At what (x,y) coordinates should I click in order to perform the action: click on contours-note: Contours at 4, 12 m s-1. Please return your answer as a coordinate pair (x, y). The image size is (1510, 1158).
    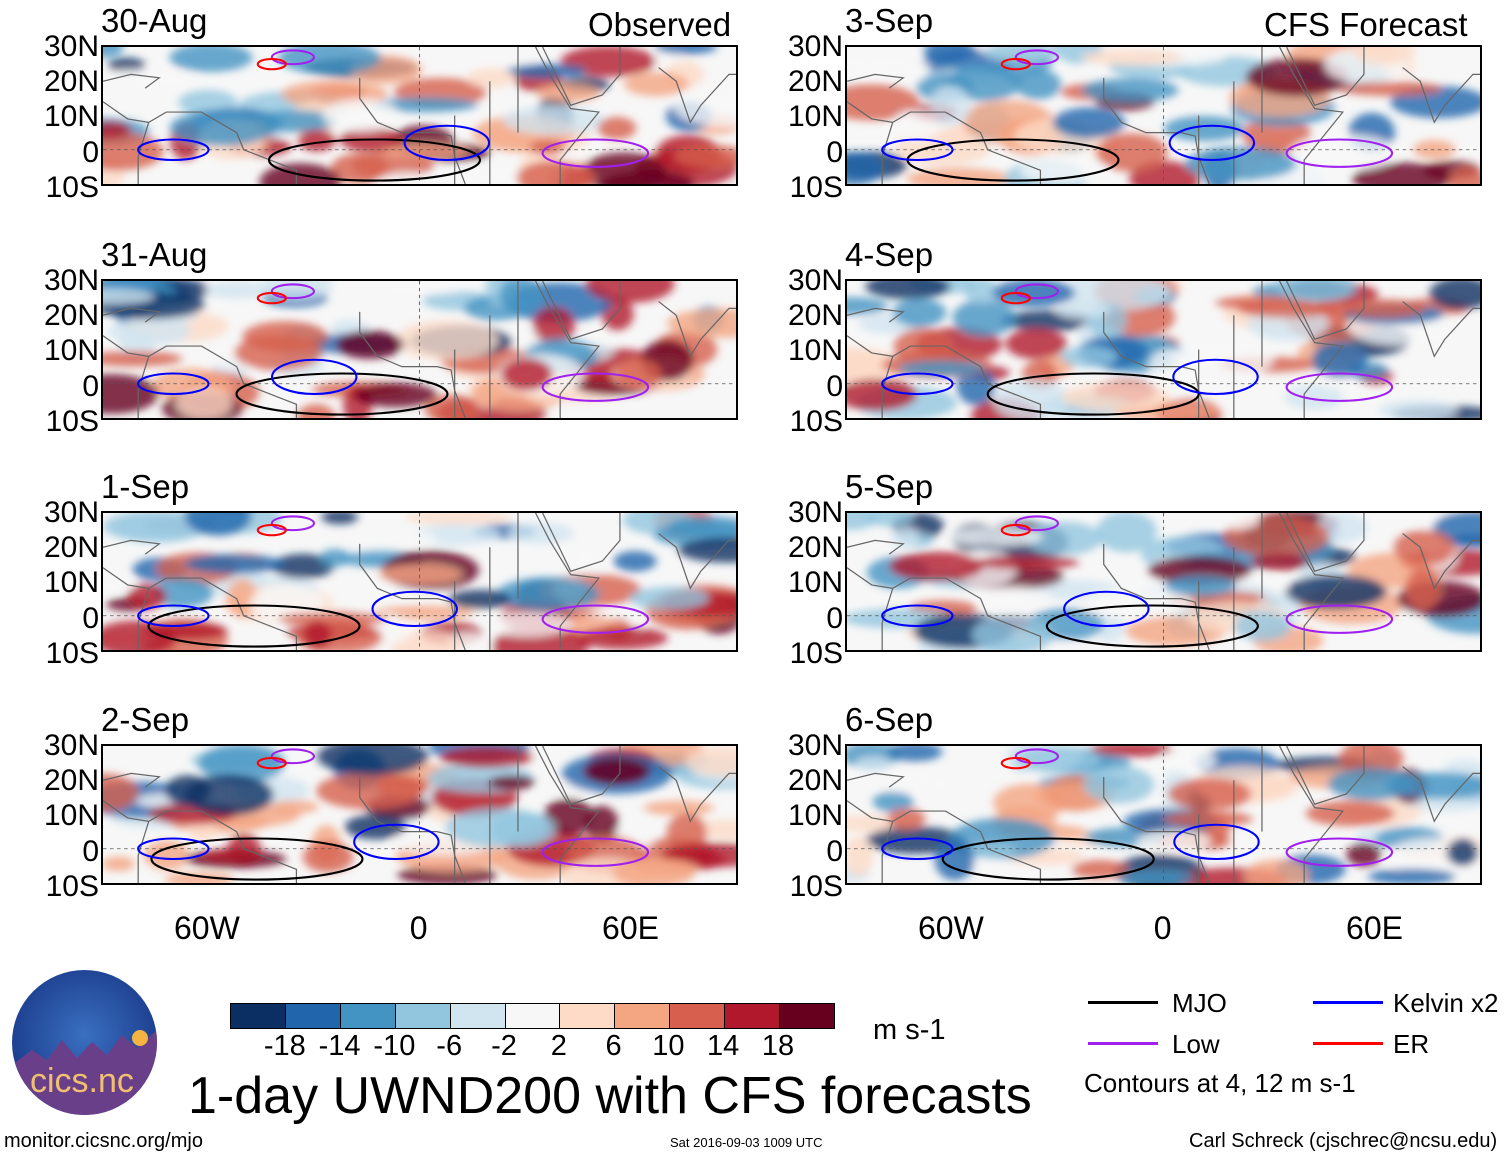
    Looking at the image, I should click on (1220, 1083).